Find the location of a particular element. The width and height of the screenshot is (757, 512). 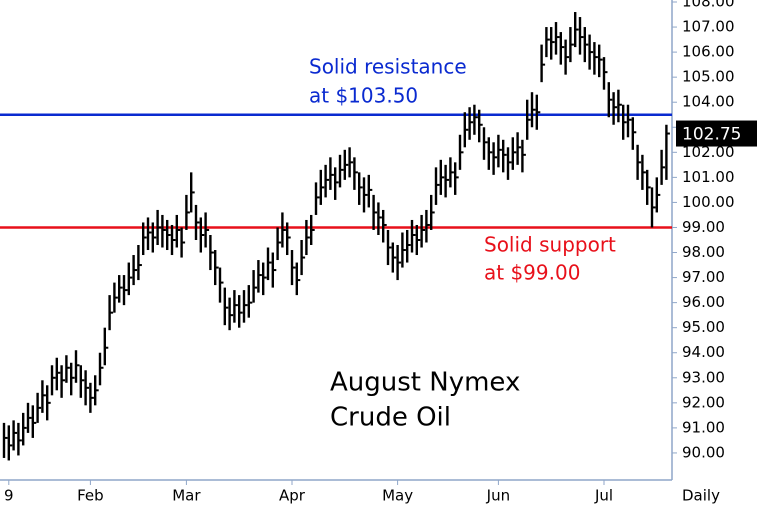

annotation: at $103.50 is located at coordinates (363, 96).